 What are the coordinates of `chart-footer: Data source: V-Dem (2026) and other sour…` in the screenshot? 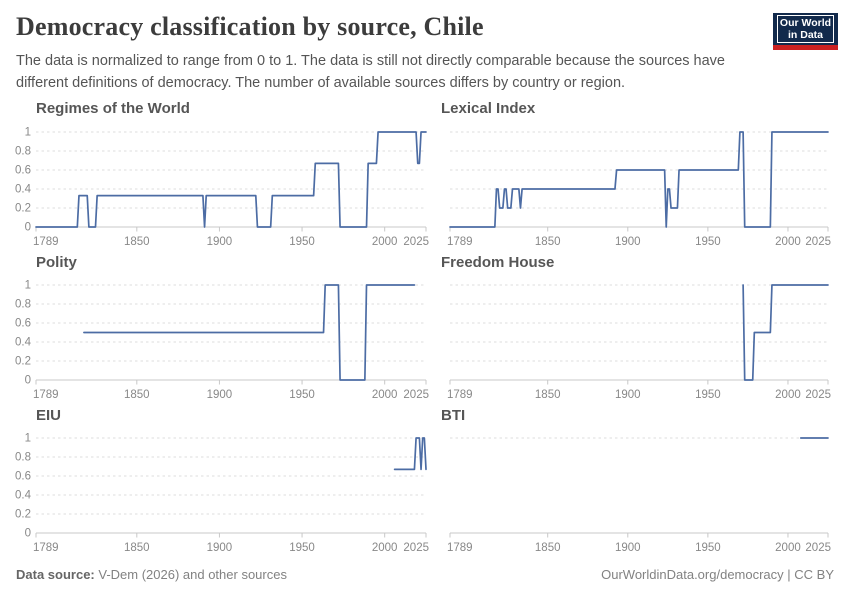 It's located at (425, 574).